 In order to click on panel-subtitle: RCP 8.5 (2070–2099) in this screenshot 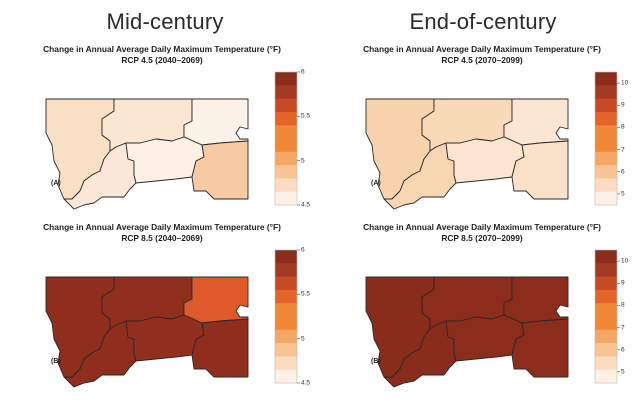, I will do `click(482, 237)`.